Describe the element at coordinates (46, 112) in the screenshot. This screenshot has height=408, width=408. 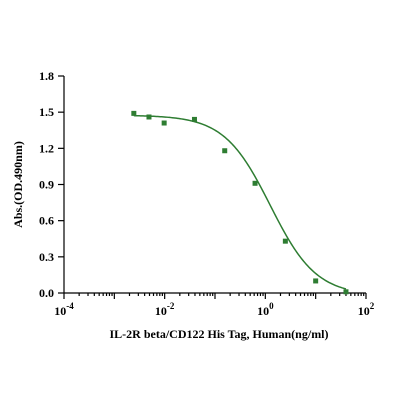
I see `y-tick-label: 1.5` at that location.